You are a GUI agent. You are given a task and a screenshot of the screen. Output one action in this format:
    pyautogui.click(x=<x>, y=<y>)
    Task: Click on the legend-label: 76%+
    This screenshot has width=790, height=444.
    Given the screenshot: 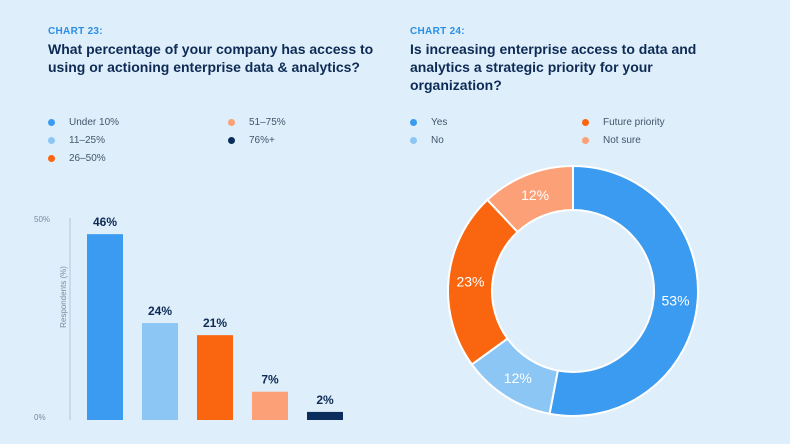 What is the action you would take?
    pyautogui.click(x=262, y=140)
    